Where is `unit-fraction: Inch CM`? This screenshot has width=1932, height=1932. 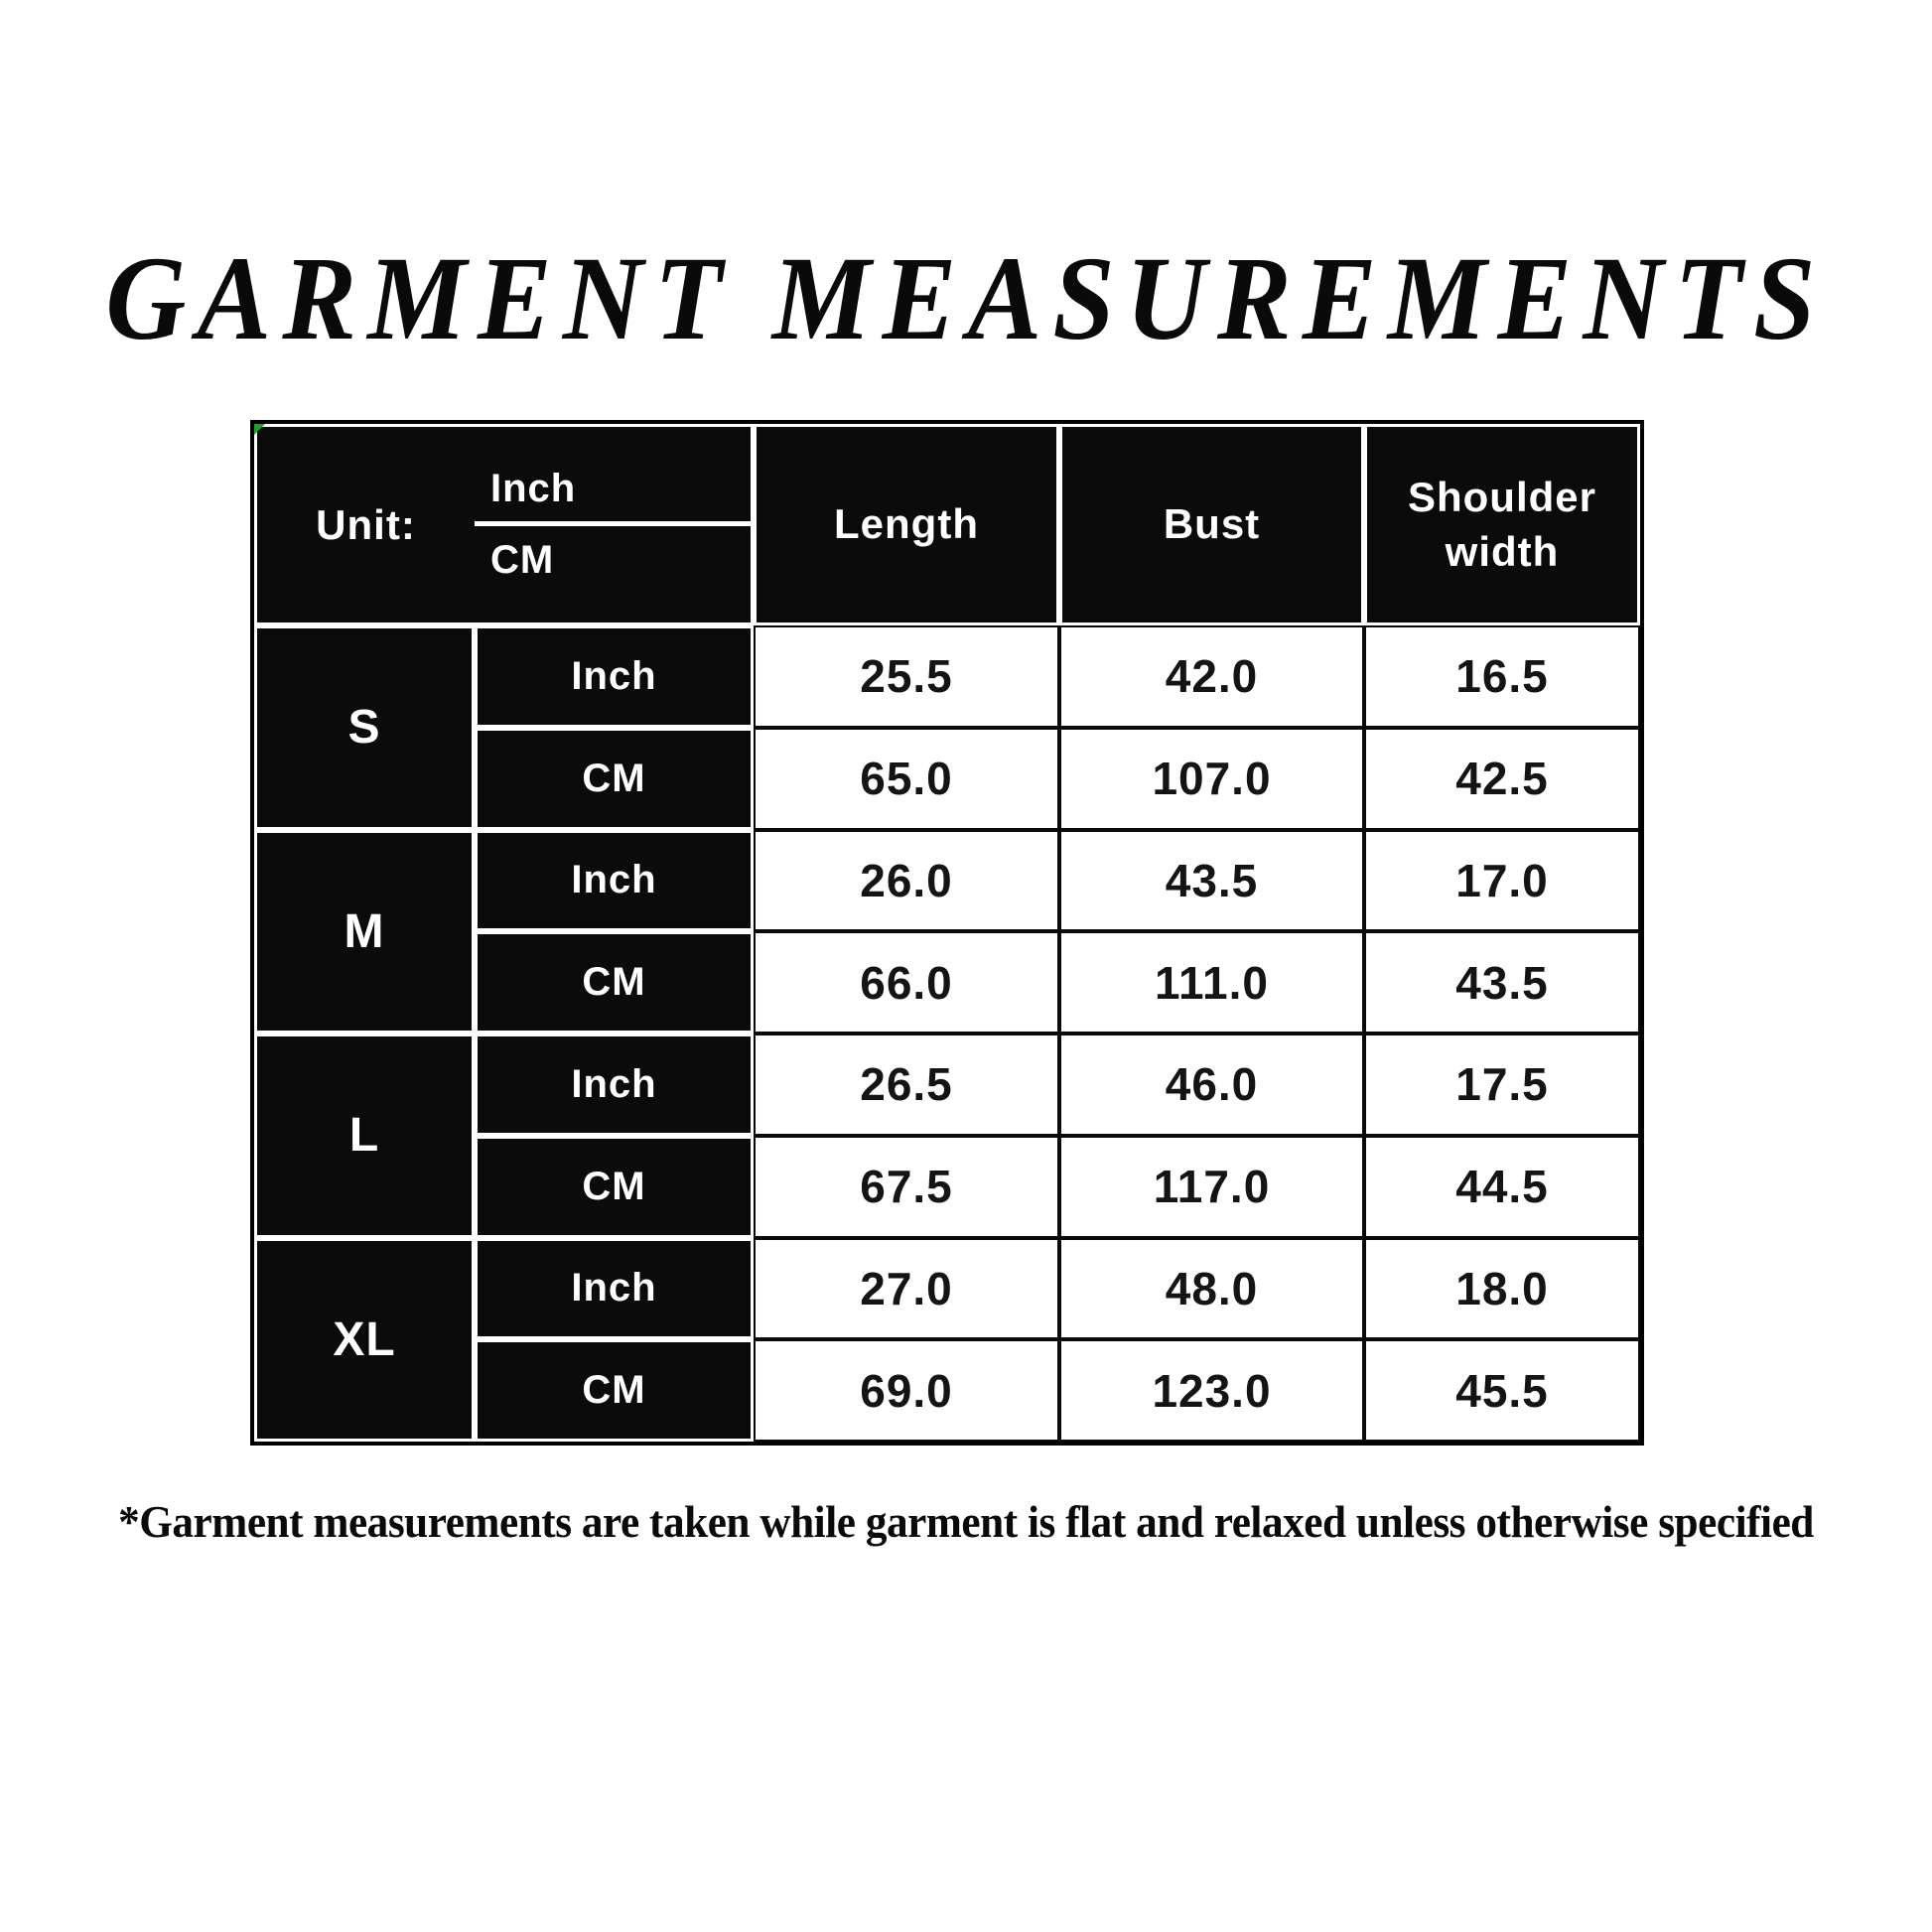 unit-fraction: Inch CM is located at coordinates (613, 525).